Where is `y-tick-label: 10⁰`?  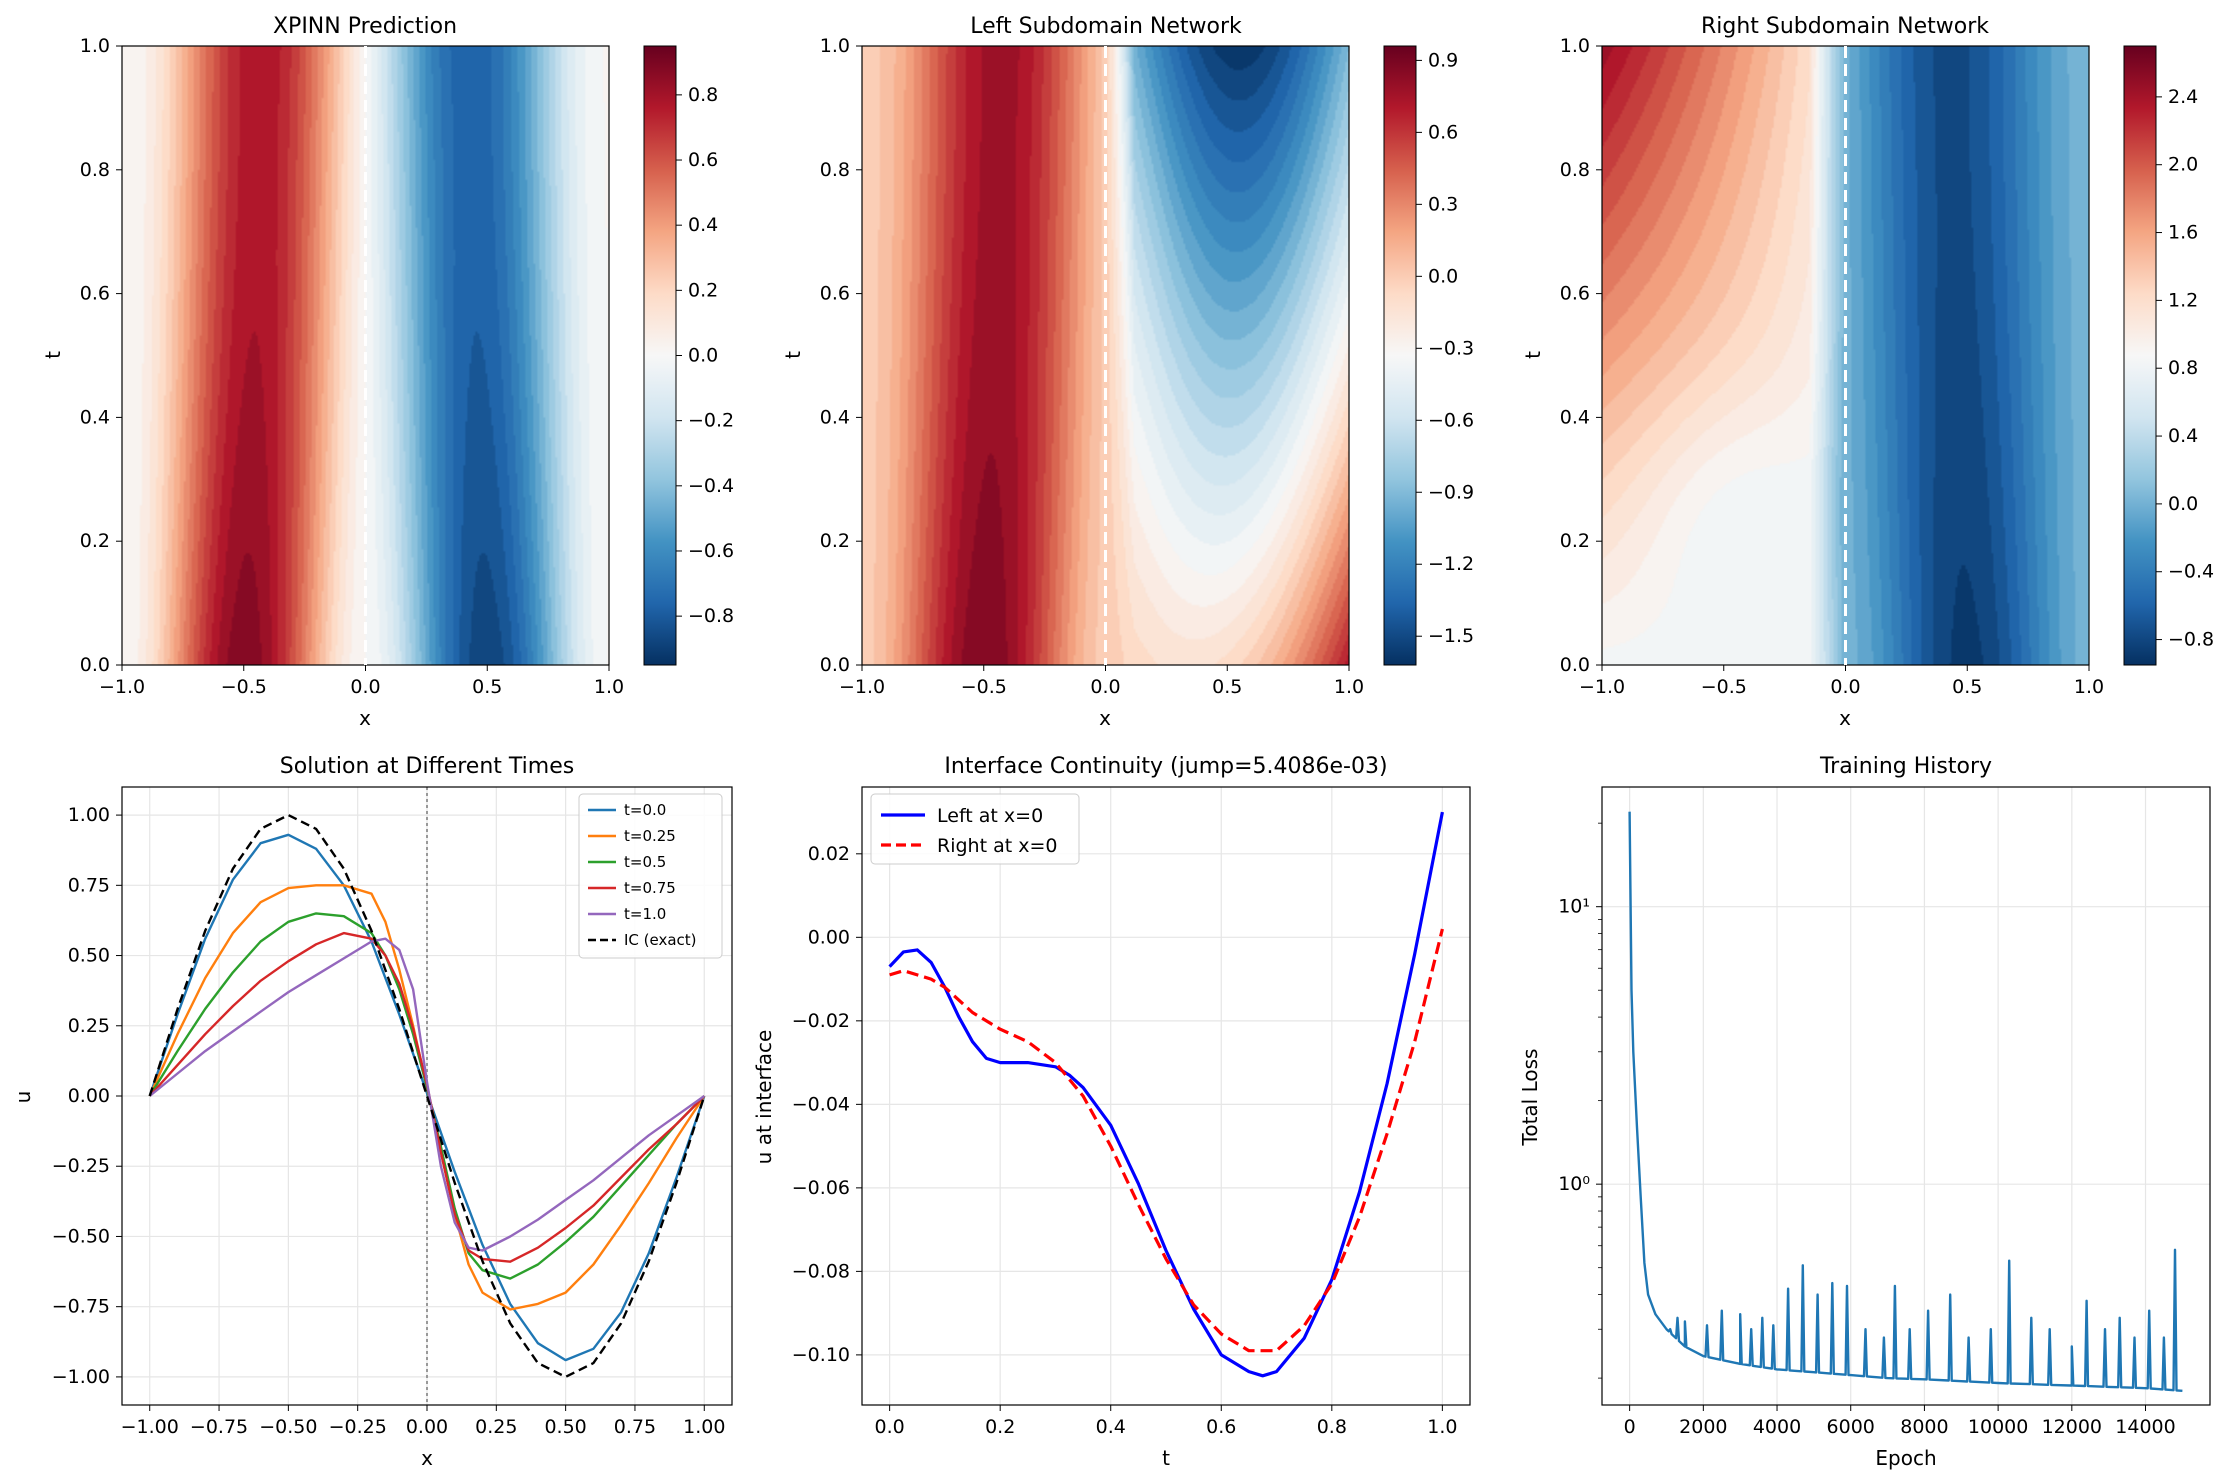
y-tick-label: 10⁰ is located at coordinates (1574, 1184).